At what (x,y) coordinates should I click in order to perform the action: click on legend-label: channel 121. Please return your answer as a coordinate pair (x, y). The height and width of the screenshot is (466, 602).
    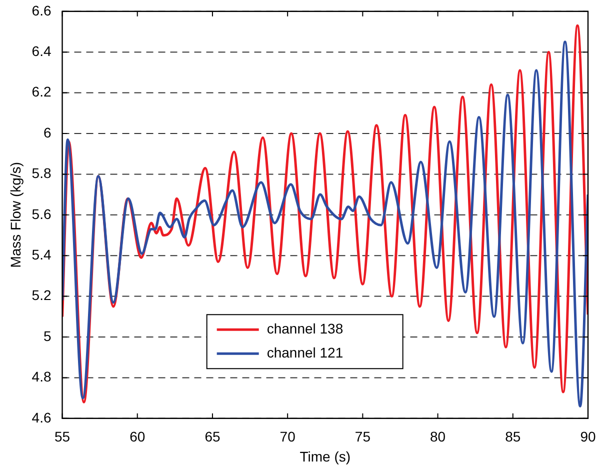
    Looking at the image, I should click on (305, 352).